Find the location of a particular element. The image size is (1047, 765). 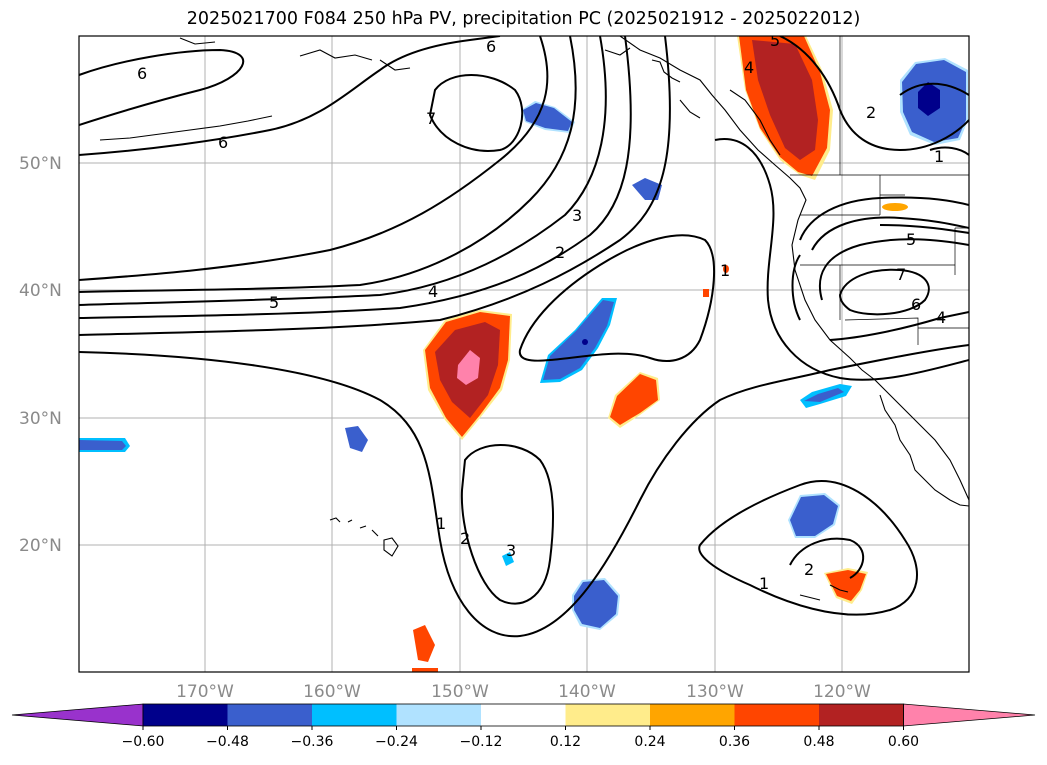

lat-label: 30°N is located at coordinates (40, 419).